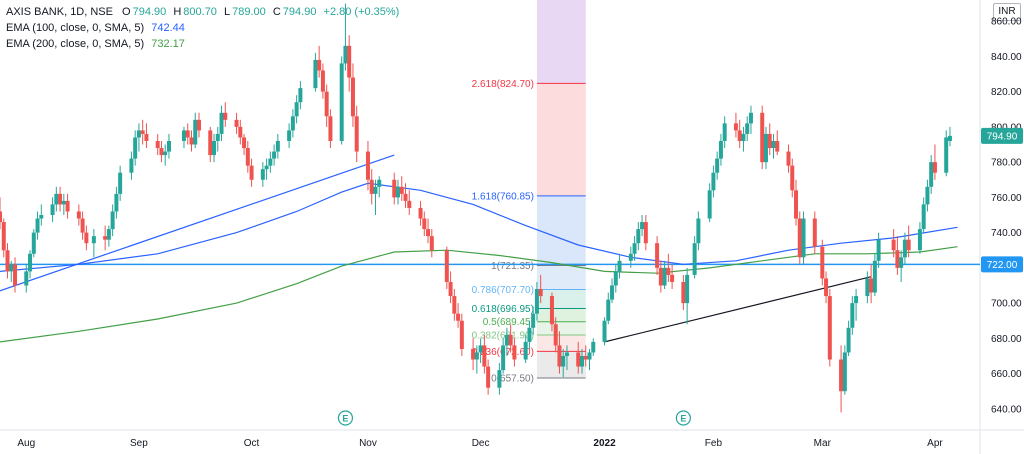 Image resolution: width=1024 pixels, height=454 pixels. Describe the element at coordinates (1006, 163) in the screenshot. I see `price-tick-label: 780.00` at that location.